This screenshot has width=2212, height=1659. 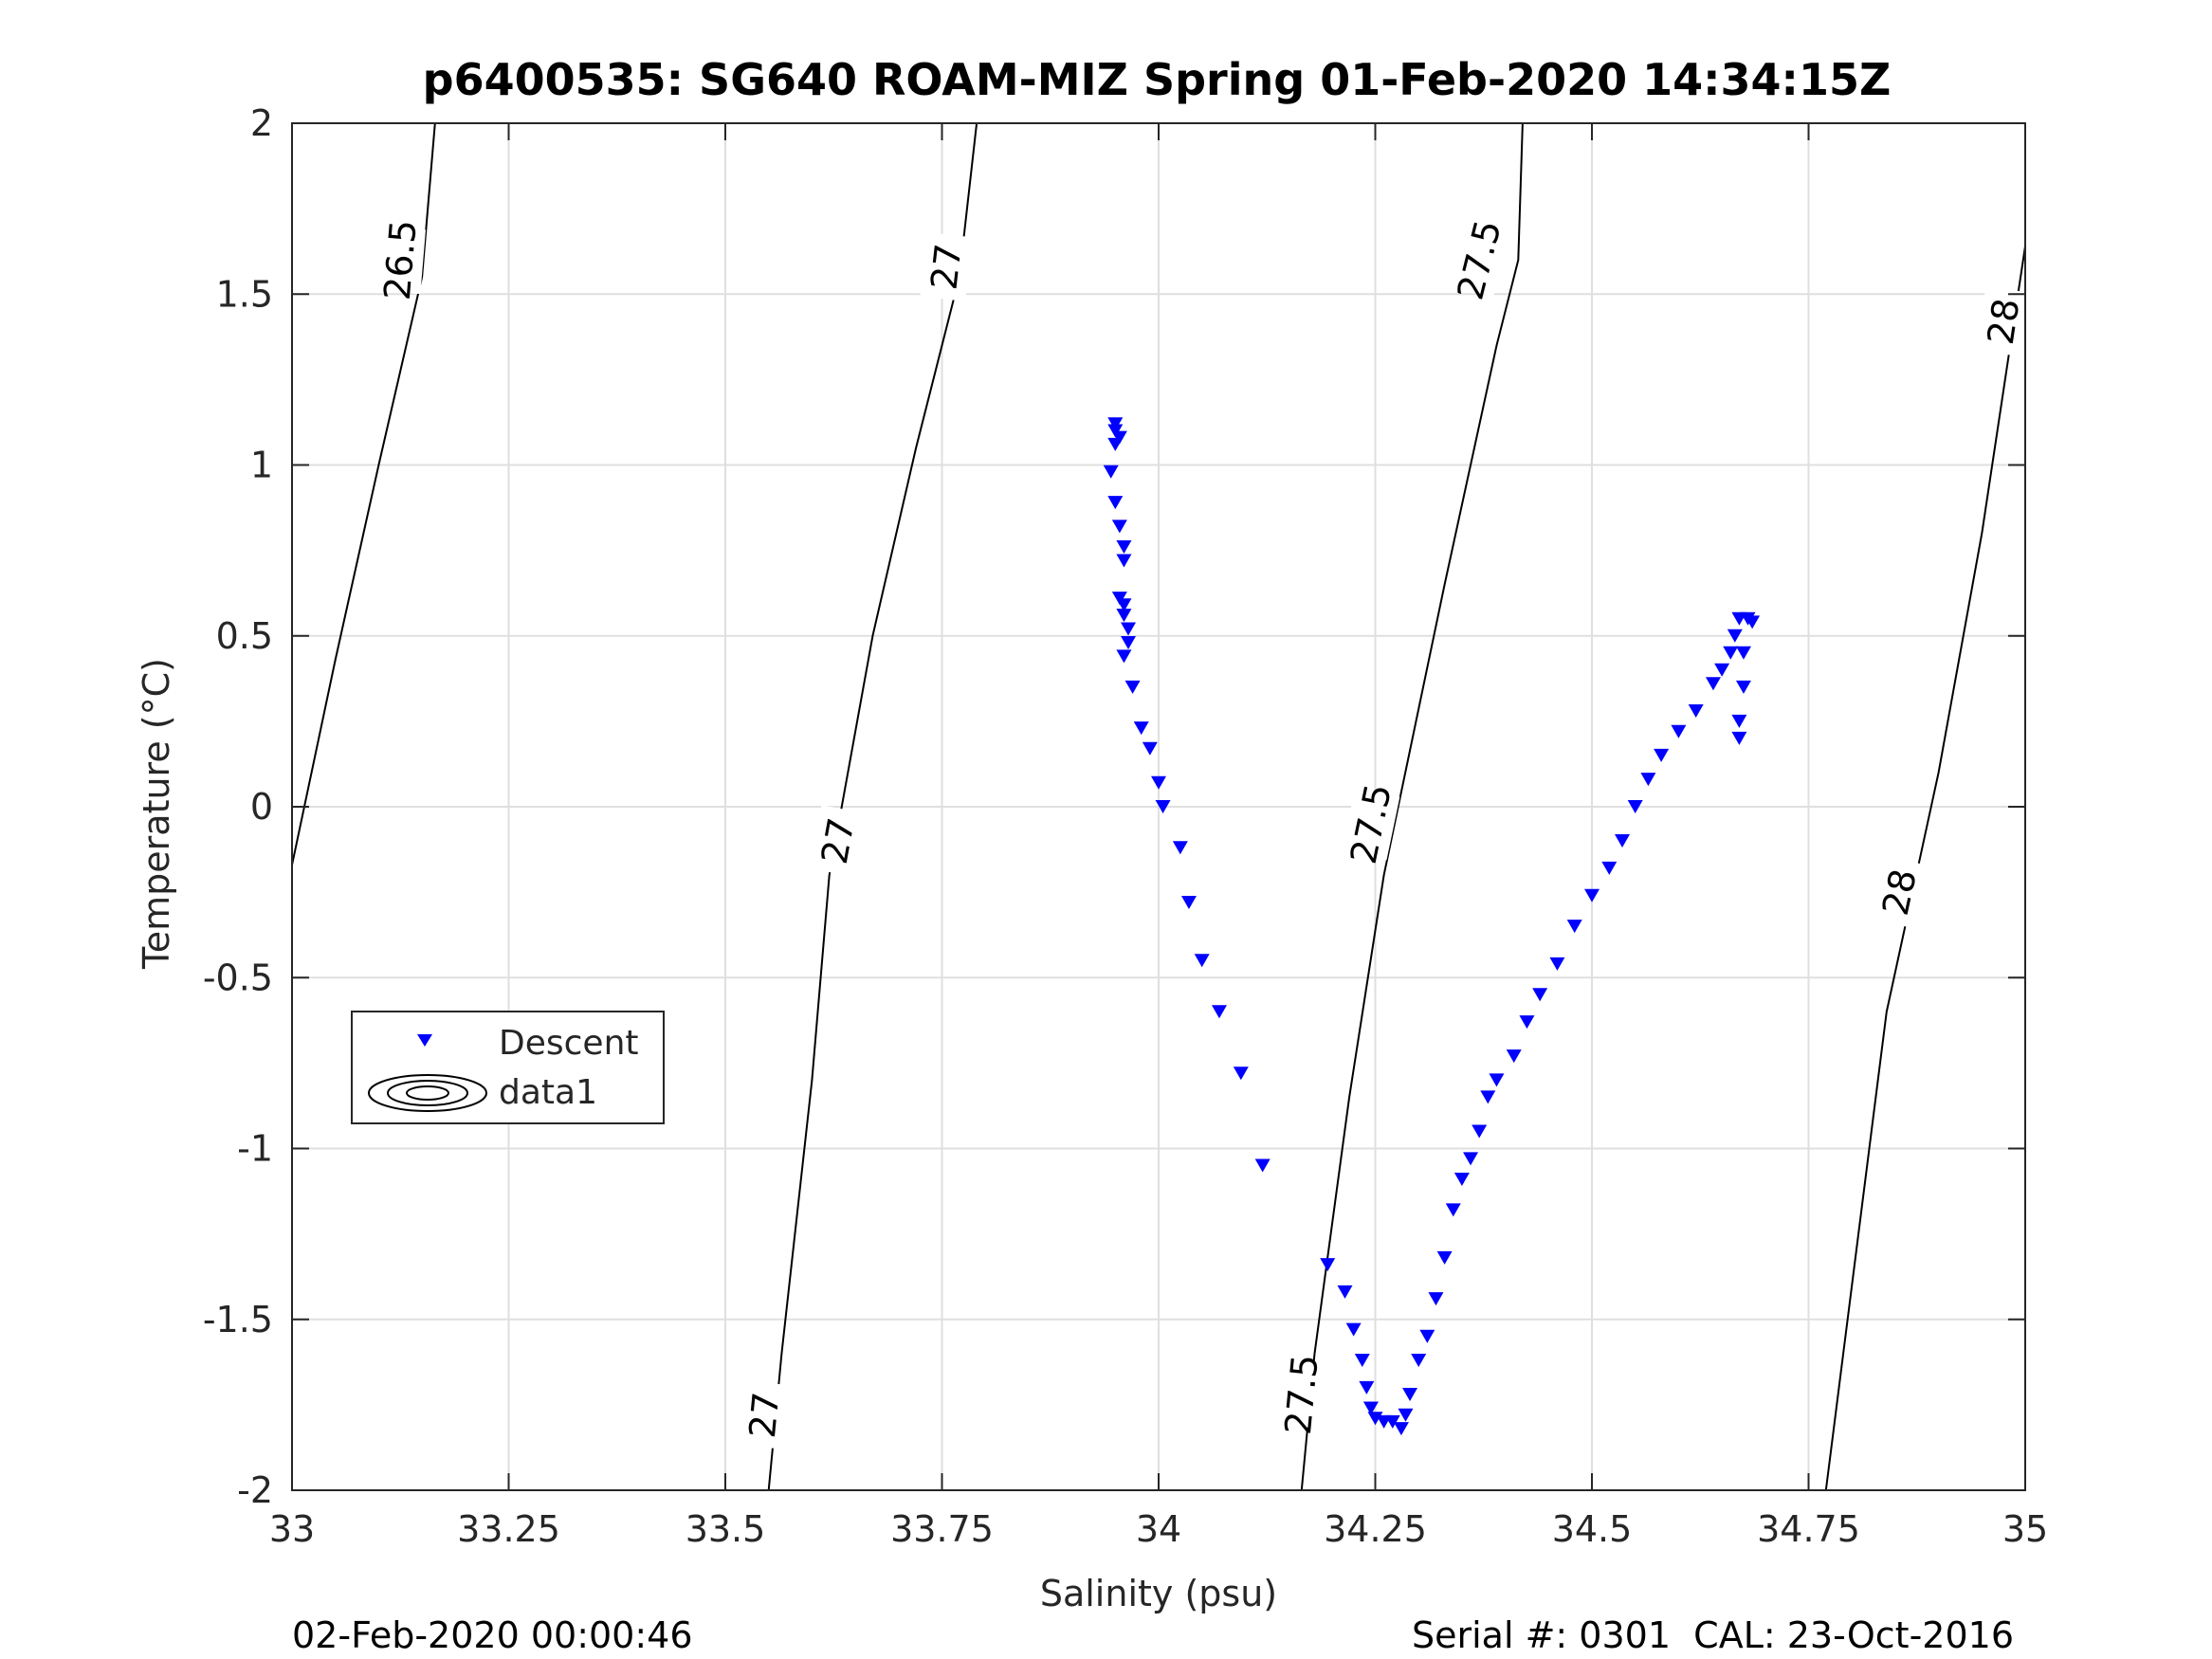 I want to click on y-tick-label: -2, so click(x=255, y=1490).